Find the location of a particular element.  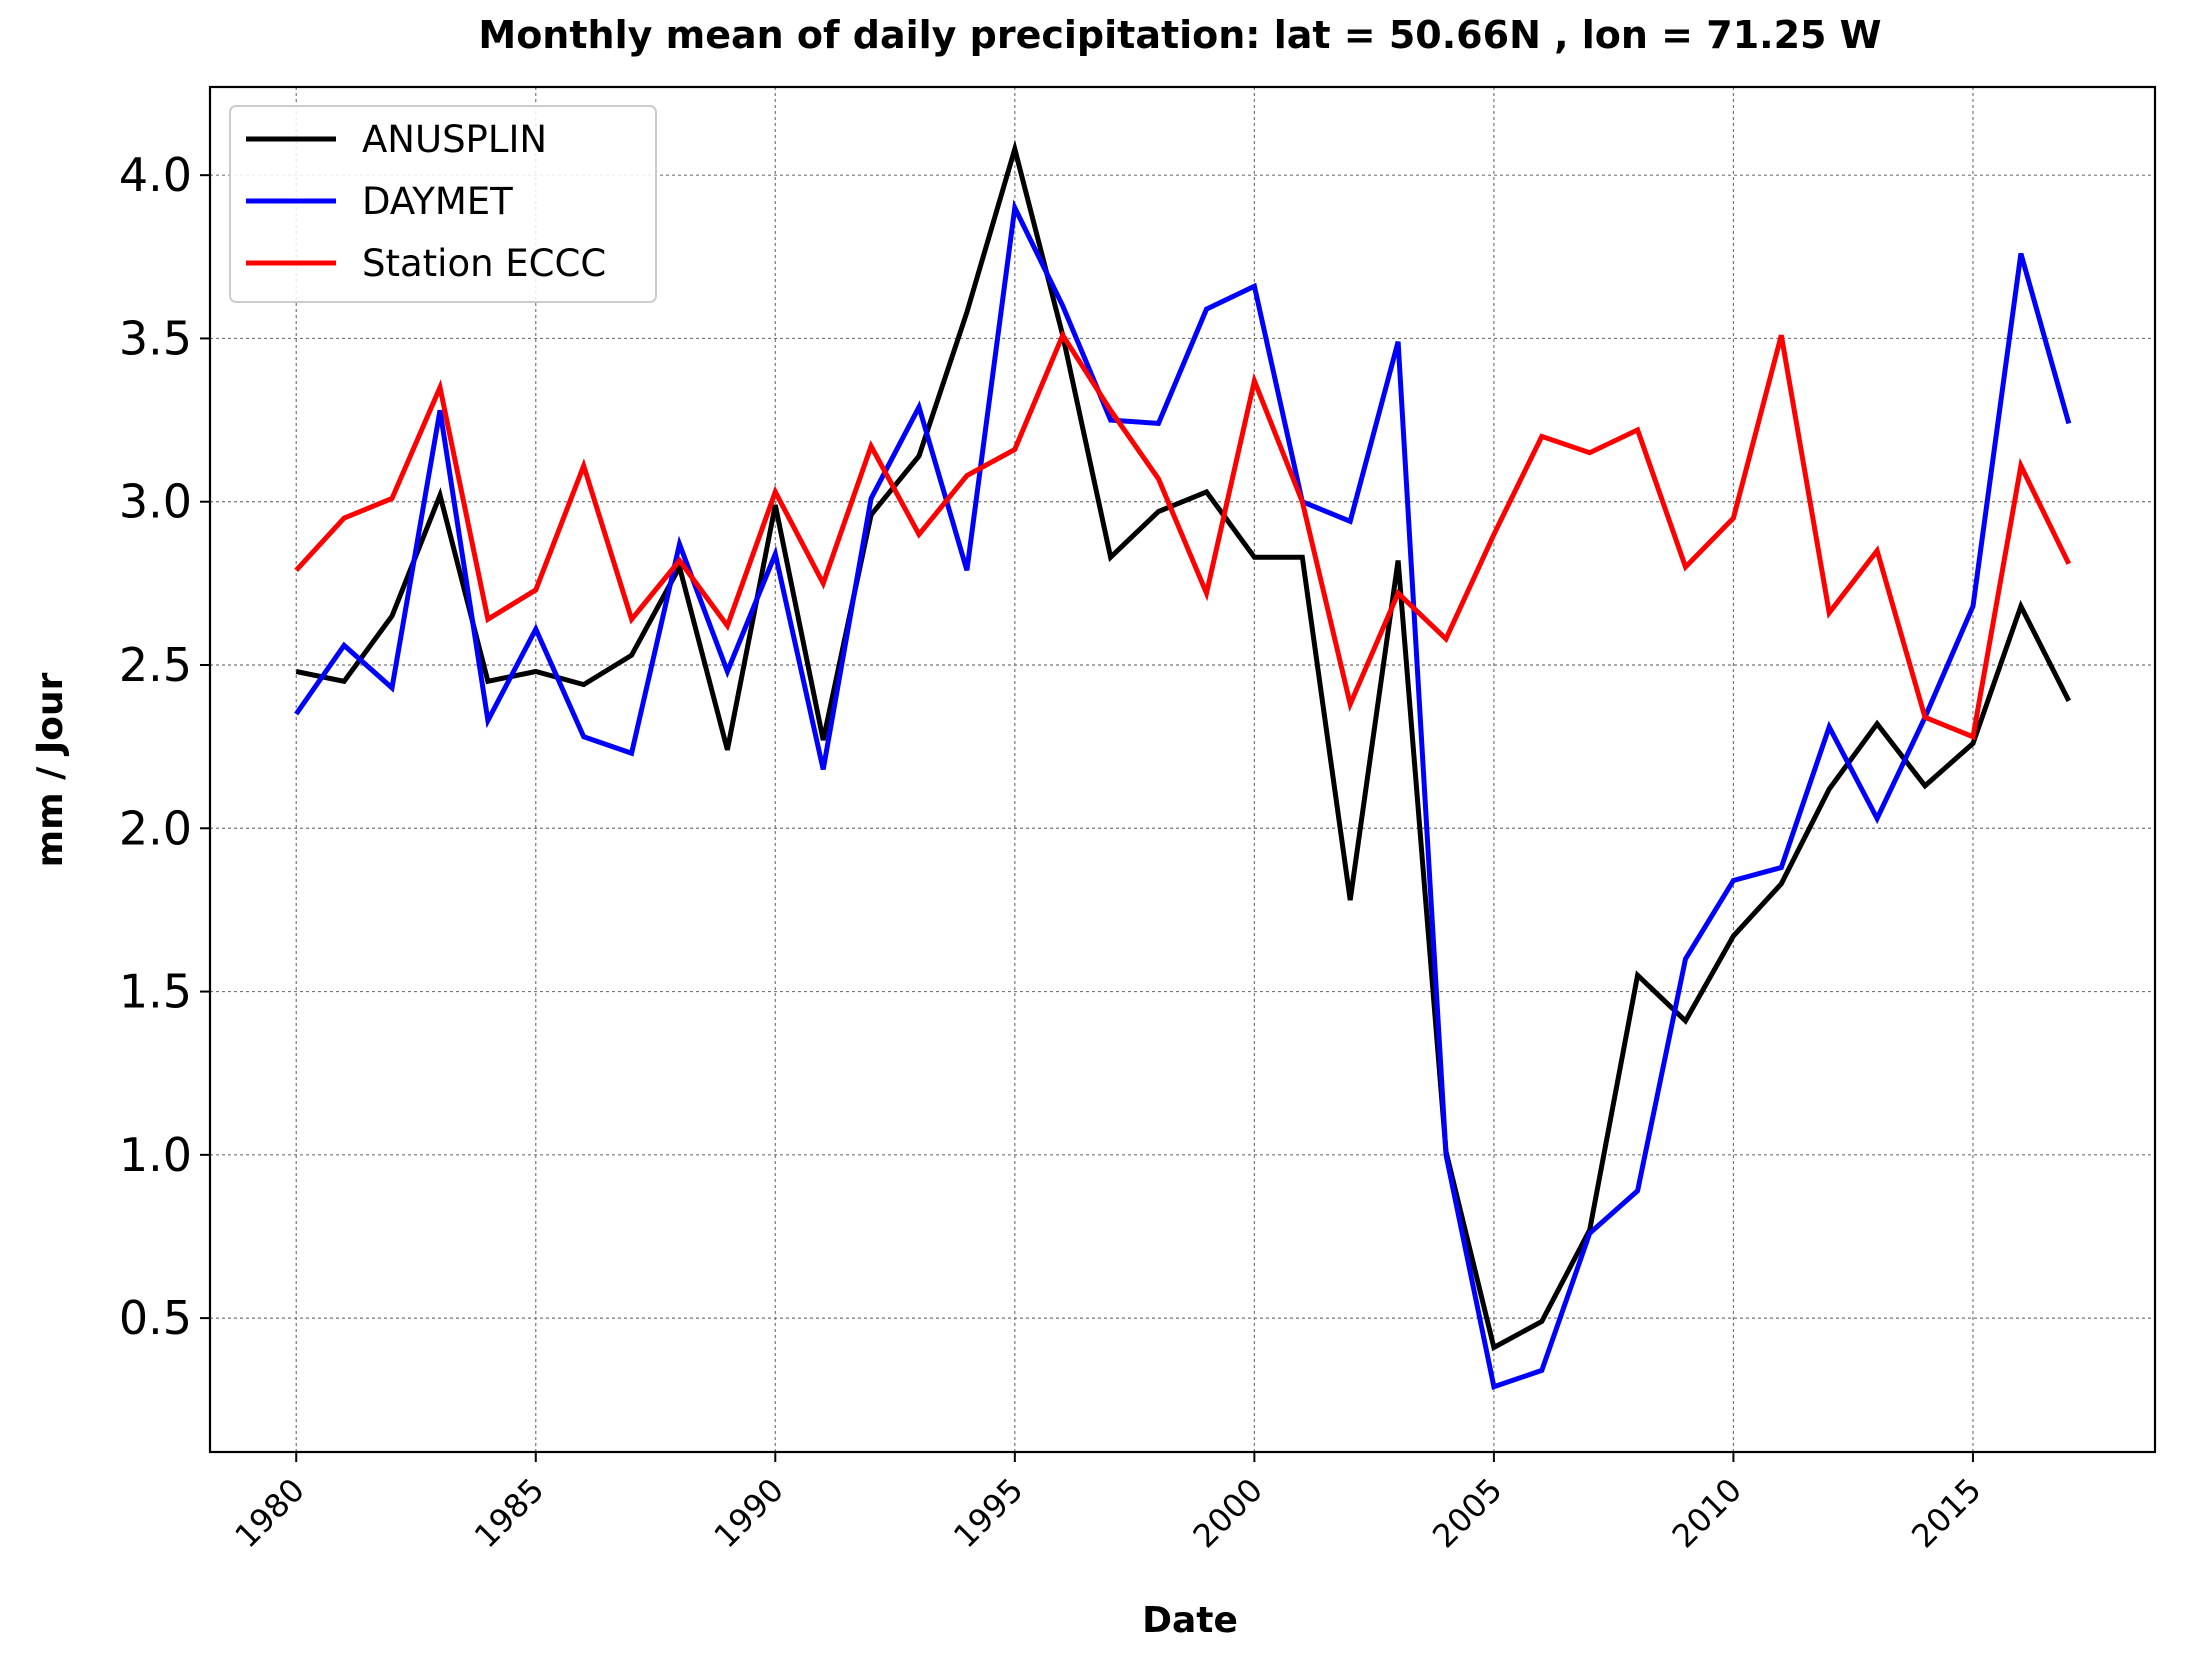

y-tick-label: 3.5 is located at coordinates (155, 338).